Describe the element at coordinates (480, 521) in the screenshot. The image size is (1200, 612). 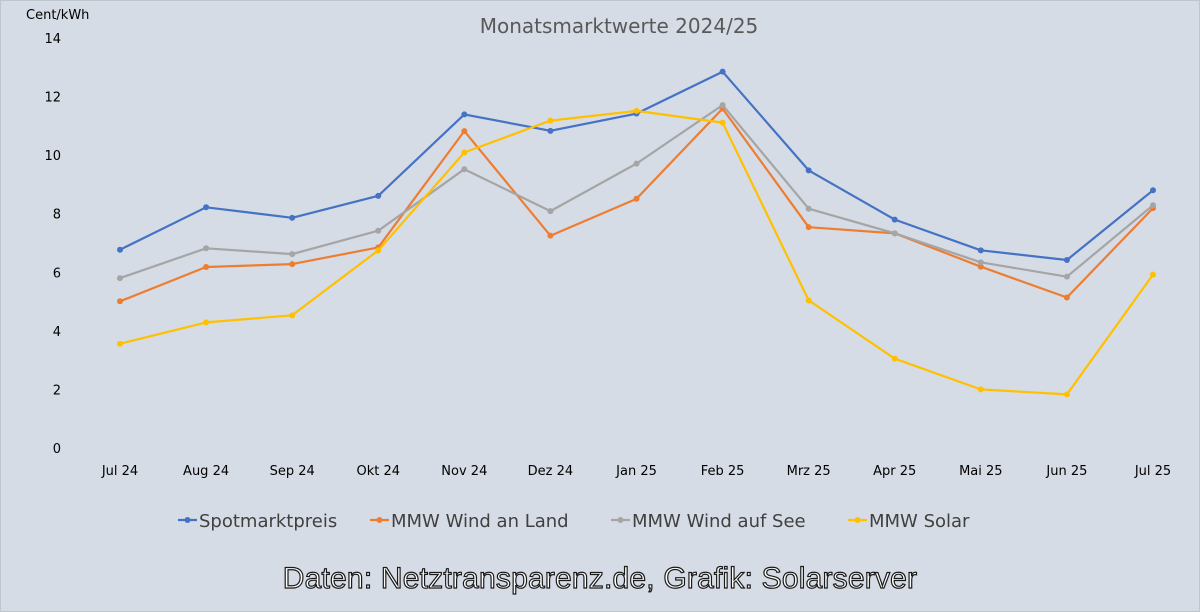
I see `legend-label: MMW Wind an Land` at that location.